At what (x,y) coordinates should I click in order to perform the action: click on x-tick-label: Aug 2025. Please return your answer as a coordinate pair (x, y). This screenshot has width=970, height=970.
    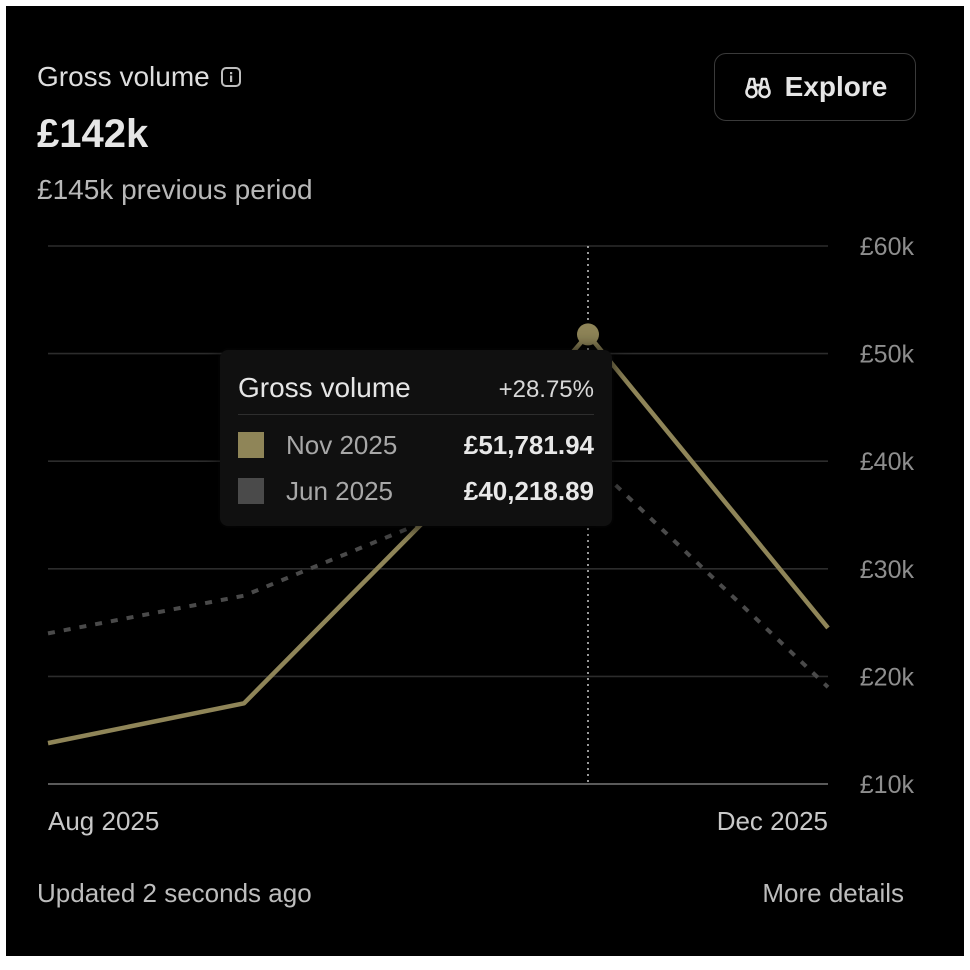
    Looking at the image, I should click on (103, 821).